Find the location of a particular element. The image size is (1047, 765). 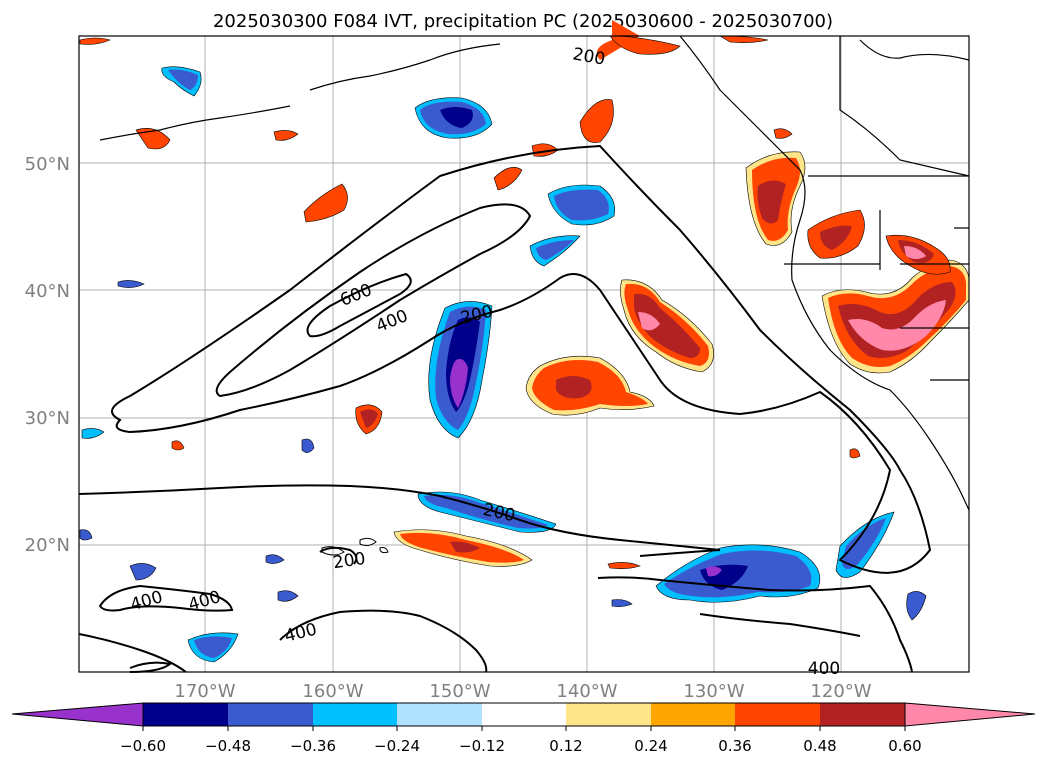

colorbar-extend-right is located at coordinates (970, 714).